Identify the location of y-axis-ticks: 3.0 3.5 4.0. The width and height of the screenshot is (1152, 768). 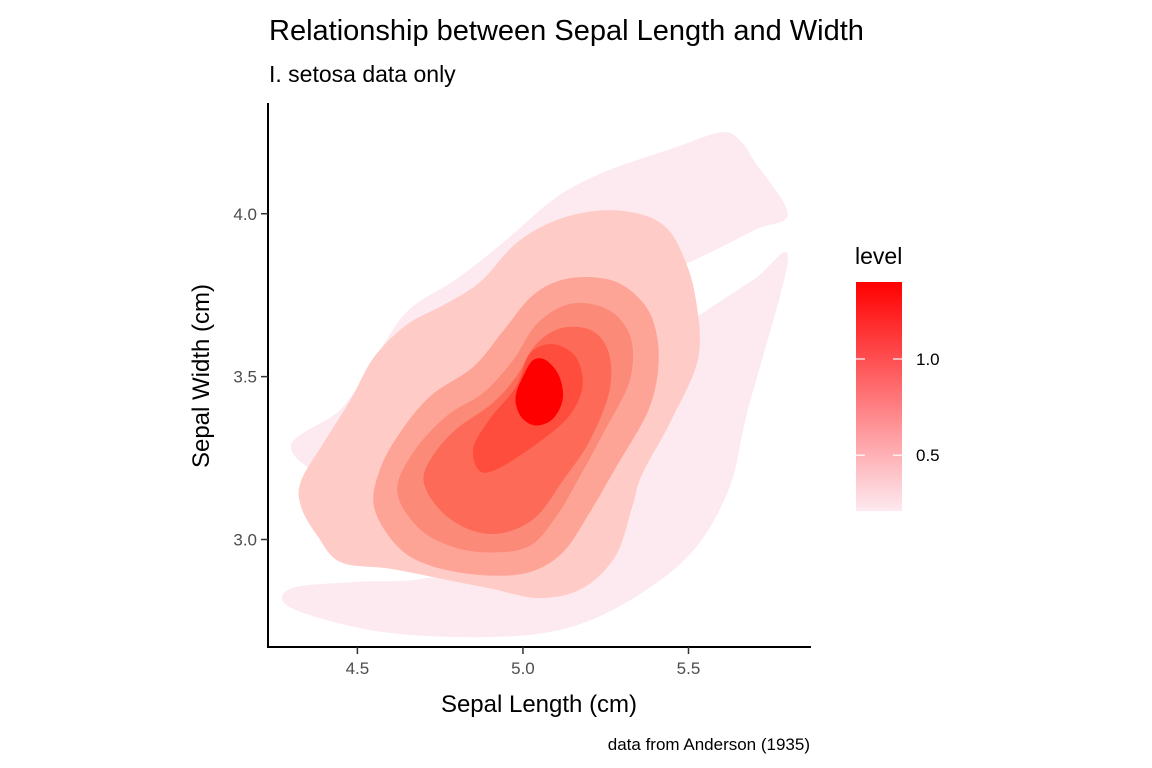
(250, 377).